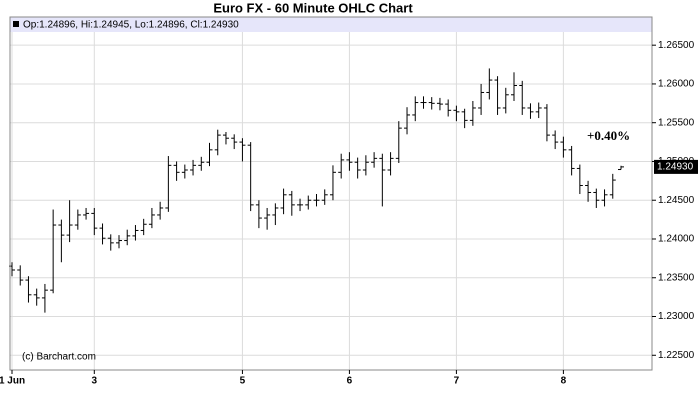 This screenshot has height=411, width=700. I want to click on y-tick-label: 1.23000, so click(676, 316).